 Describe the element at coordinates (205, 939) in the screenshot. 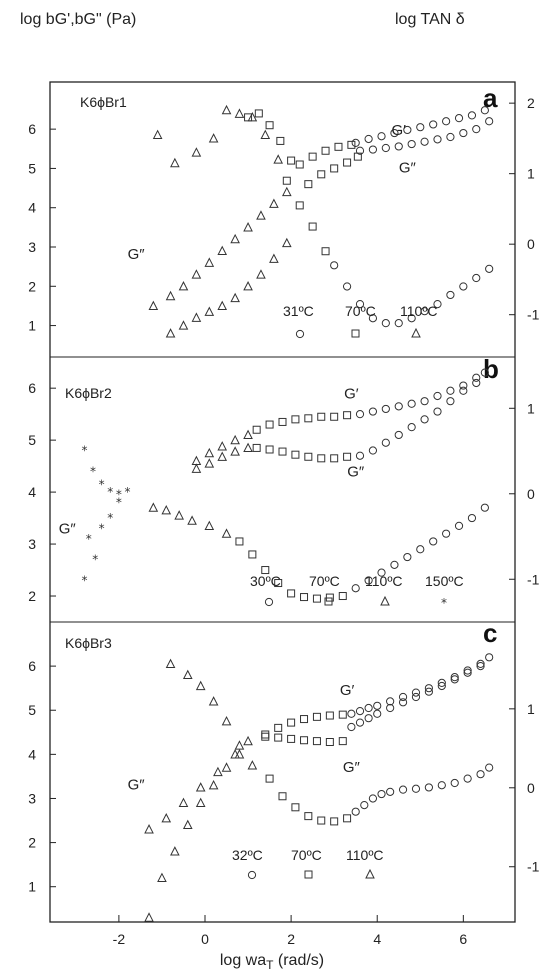

I see `x-tick-label: 0` at that location.